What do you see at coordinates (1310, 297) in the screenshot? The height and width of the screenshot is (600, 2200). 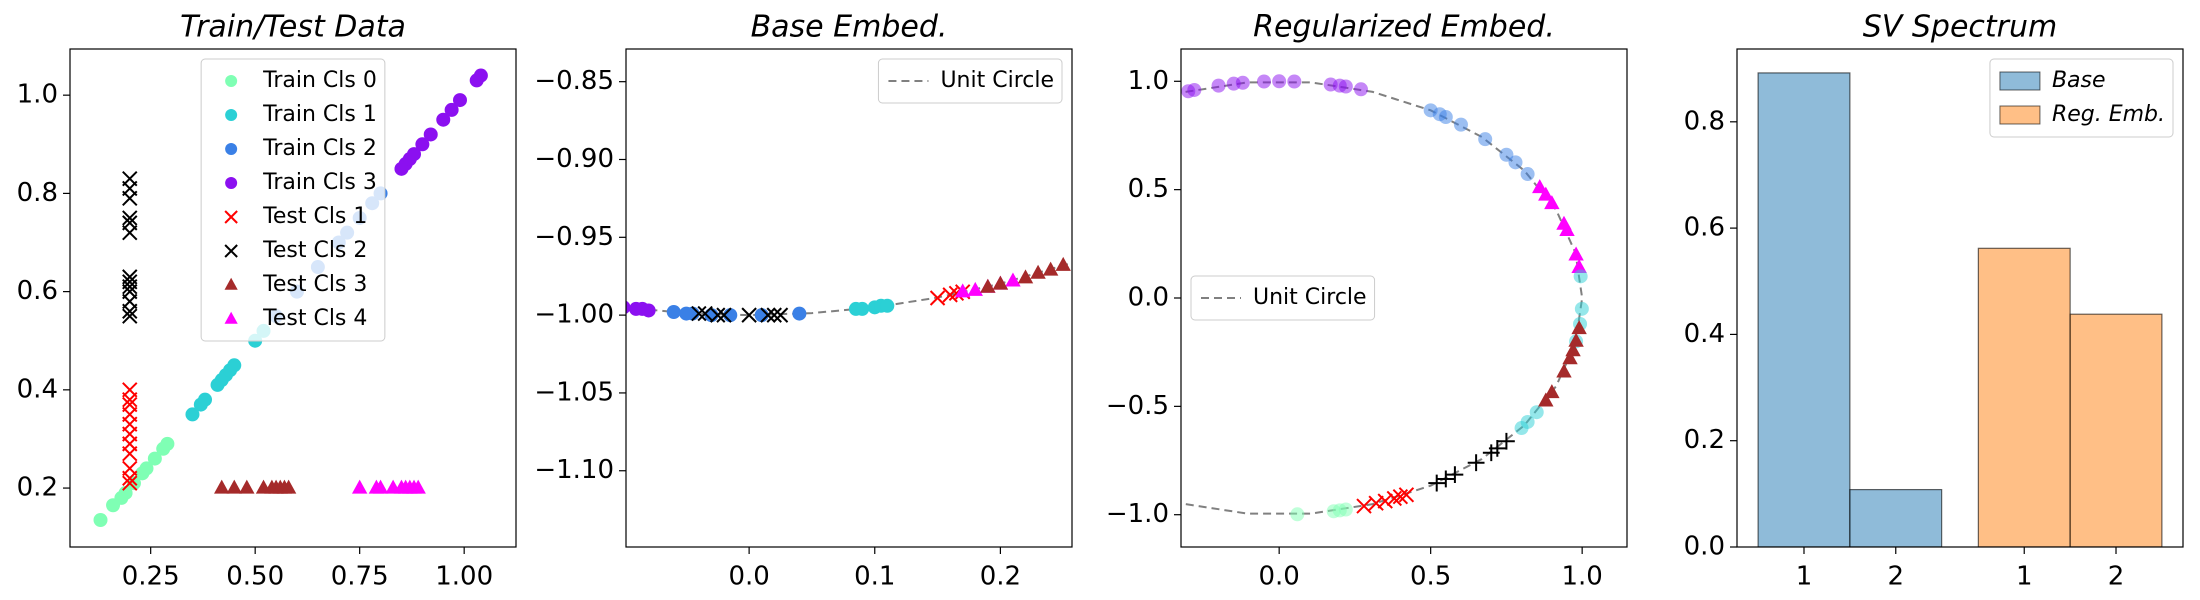 I see `legend-label: Unit Circle` at bounding box center [1310, 297].